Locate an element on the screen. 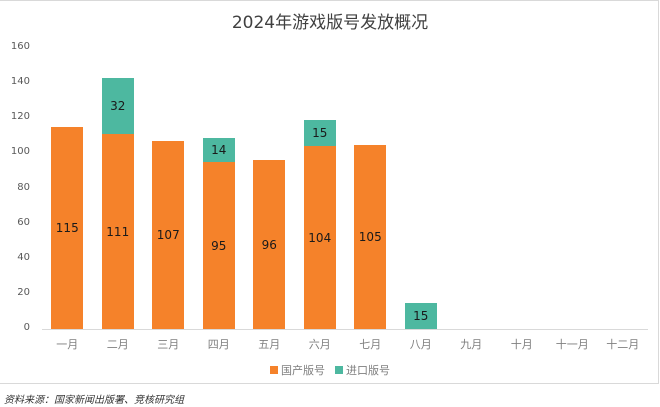  y-tick-label: 40 is located at coordinates (23, 257).